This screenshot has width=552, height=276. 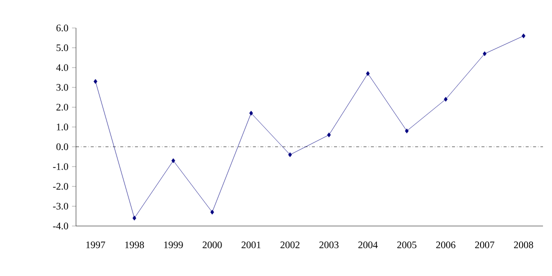 What do you see at coordinates (62, 48) in the screenshot?
I see `y-tick-label: 5.0` at bounding box center [62, 48].